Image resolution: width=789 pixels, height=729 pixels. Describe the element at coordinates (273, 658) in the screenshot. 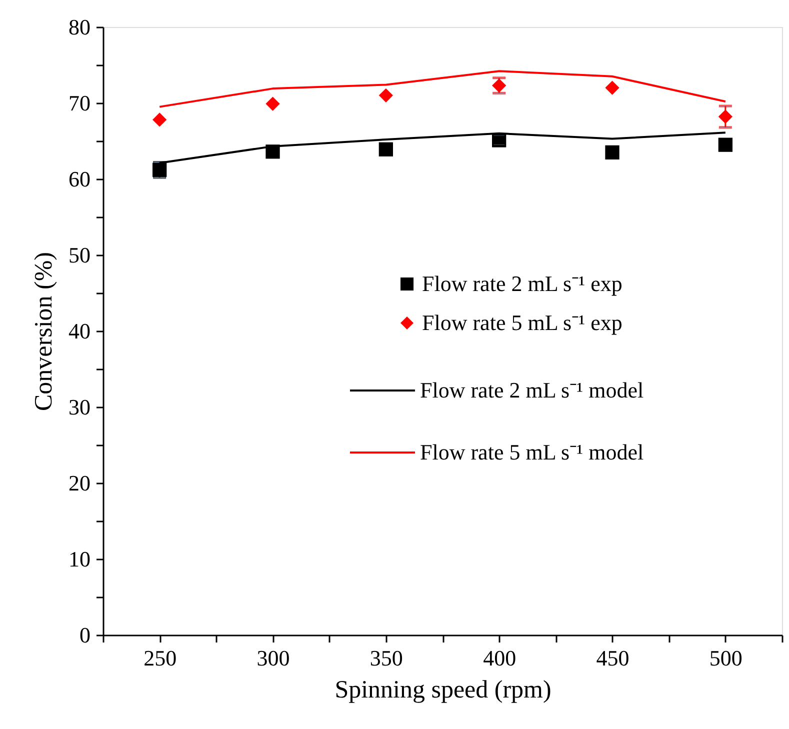

I see `x-tick-label: 300` at that location.